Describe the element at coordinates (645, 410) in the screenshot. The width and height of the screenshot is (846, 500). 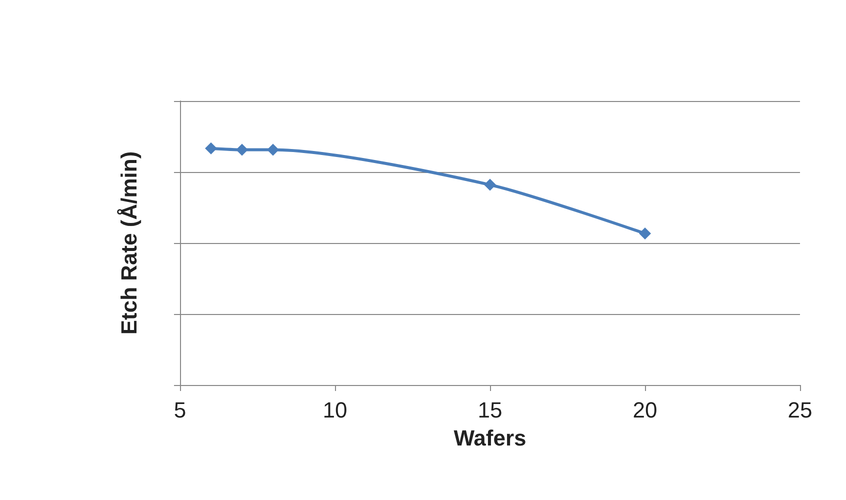
I see `x-tick-label: 20` at that location.